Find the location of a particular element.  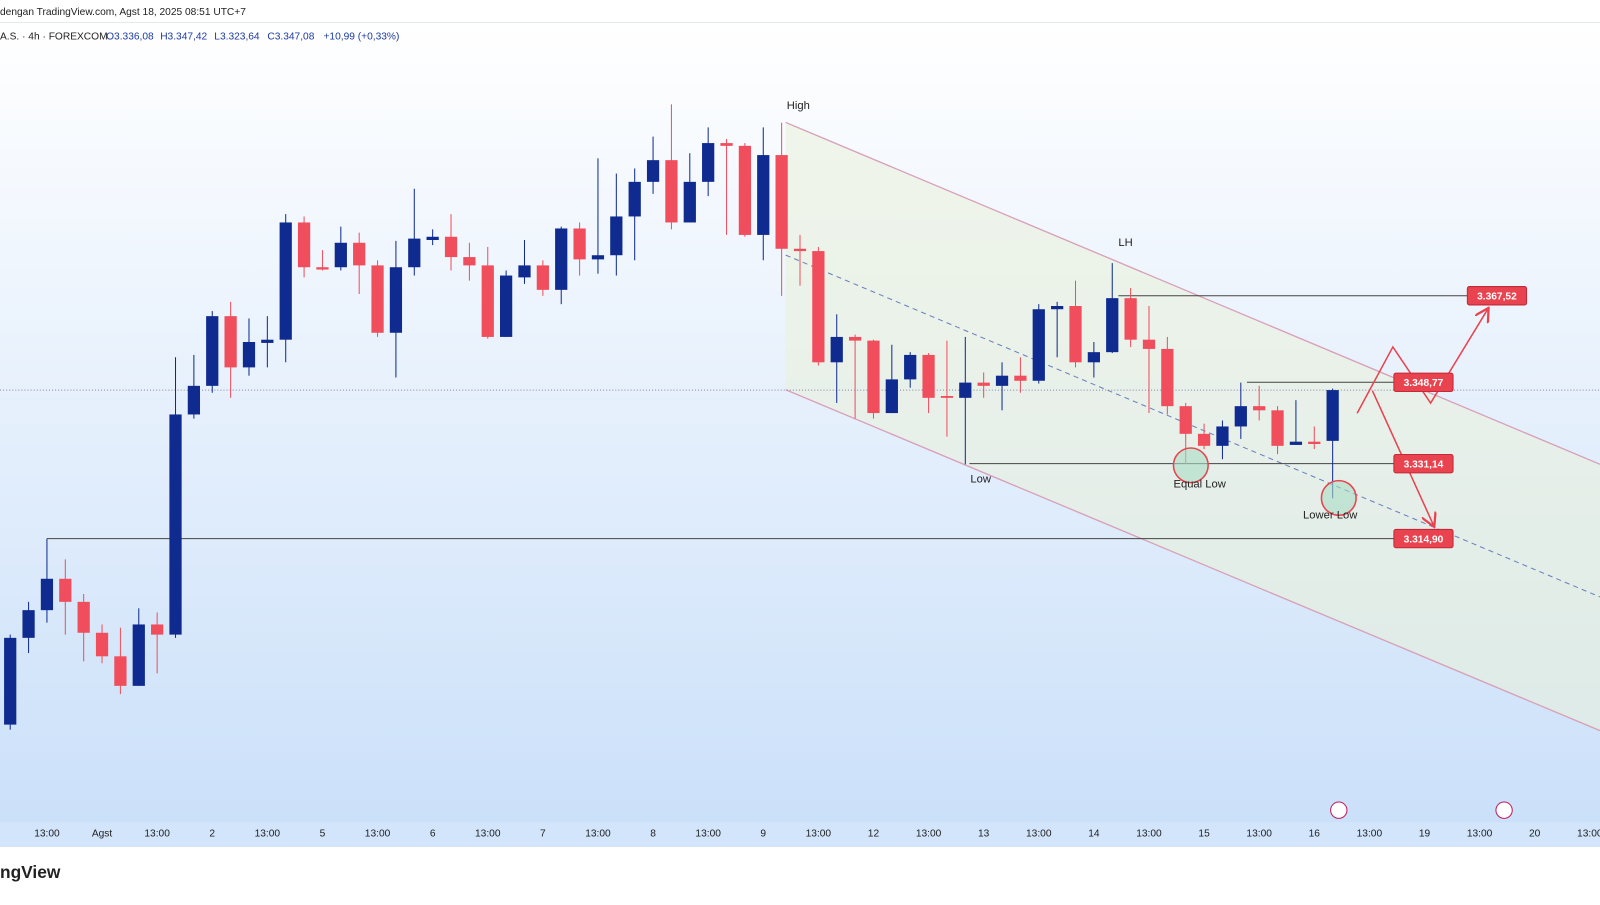

level-label: 3.367,52 is located at coordinates (1497, 296).